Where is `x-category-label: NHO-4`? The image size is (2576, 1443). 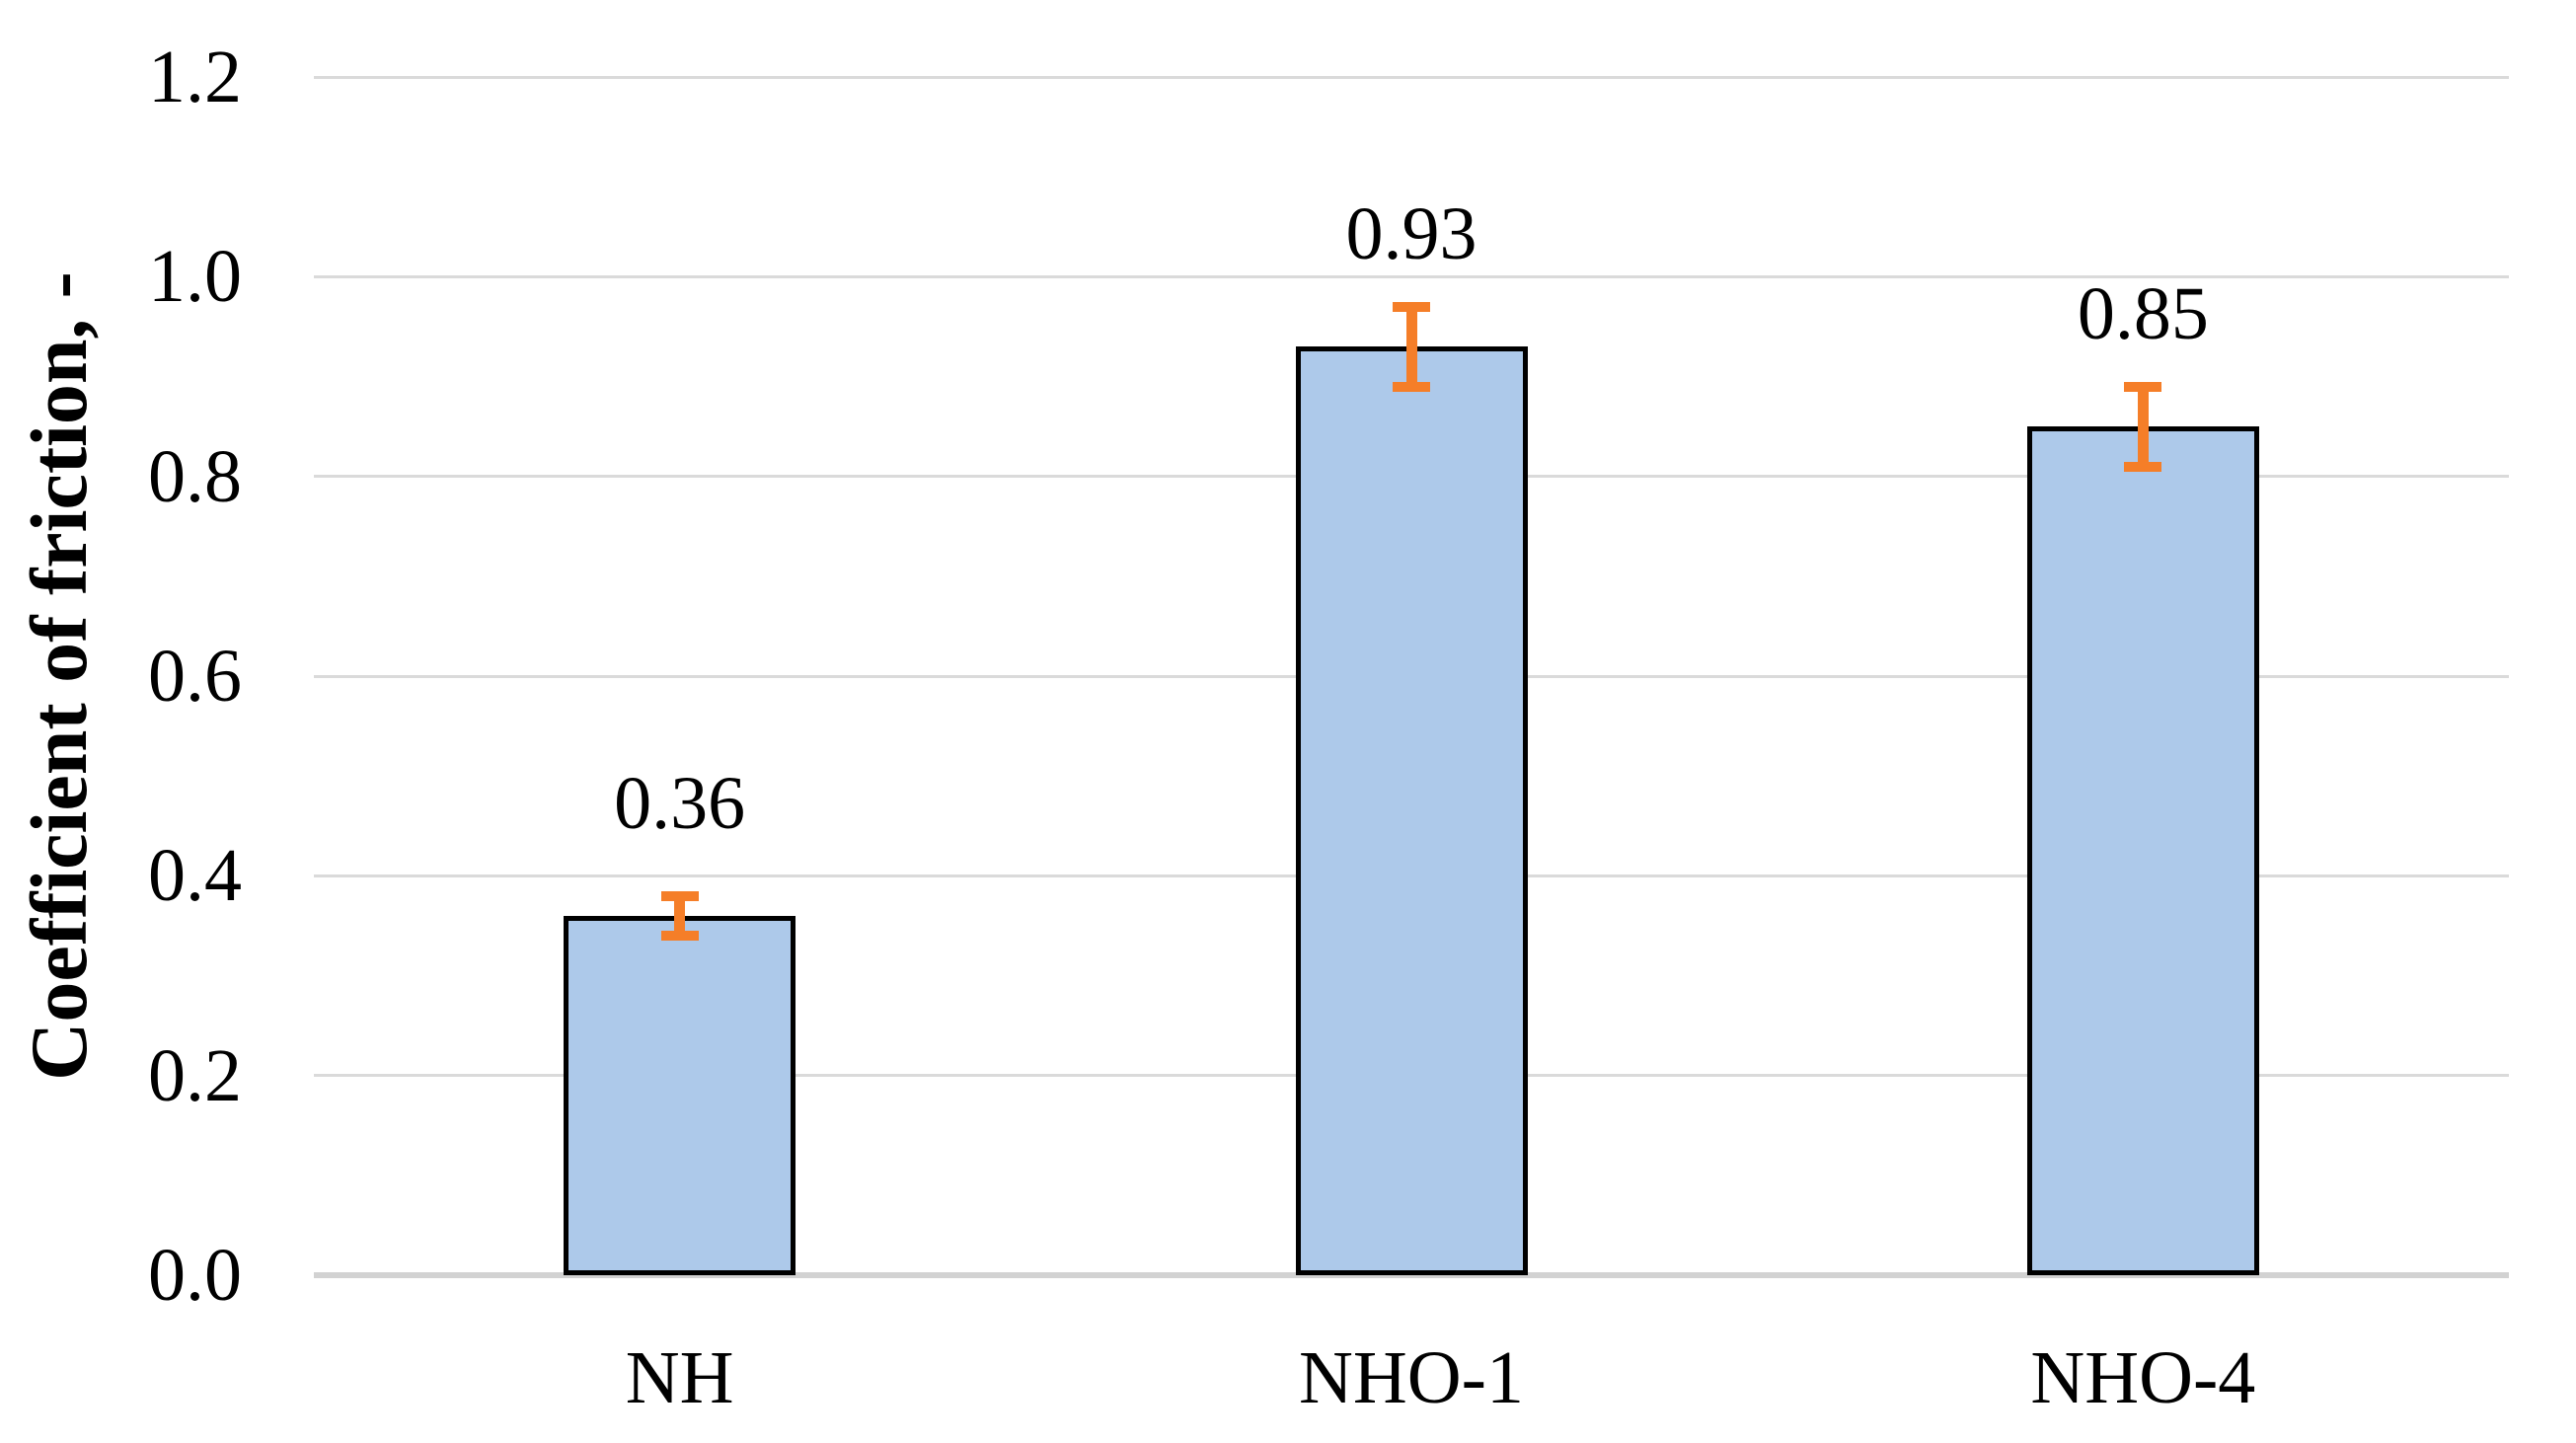 x-category-label: NHO-4 is located at coordinates (2143, 1377).